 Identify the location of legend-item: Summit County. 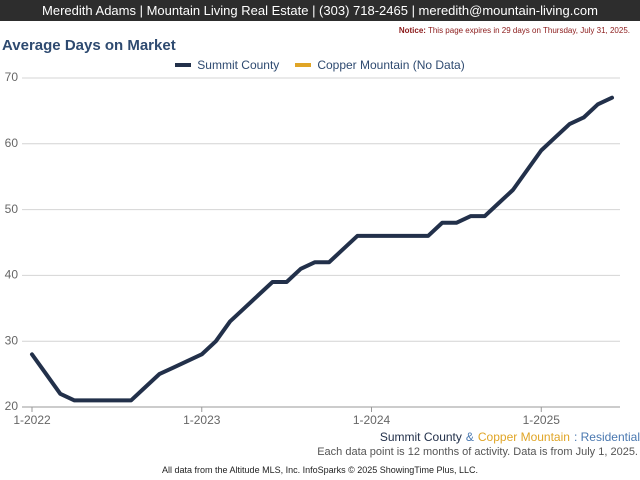
(227, 65).